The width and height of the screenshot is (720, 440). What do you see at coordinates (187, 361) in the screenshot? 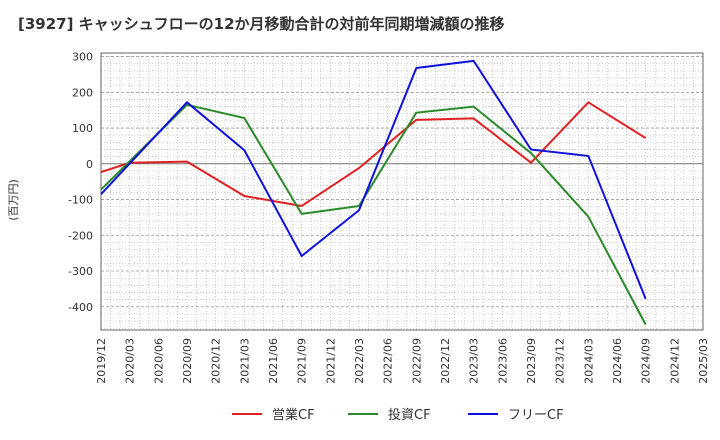
I see `x-tick-label: 2020/09` at bounding box center [187, 361].